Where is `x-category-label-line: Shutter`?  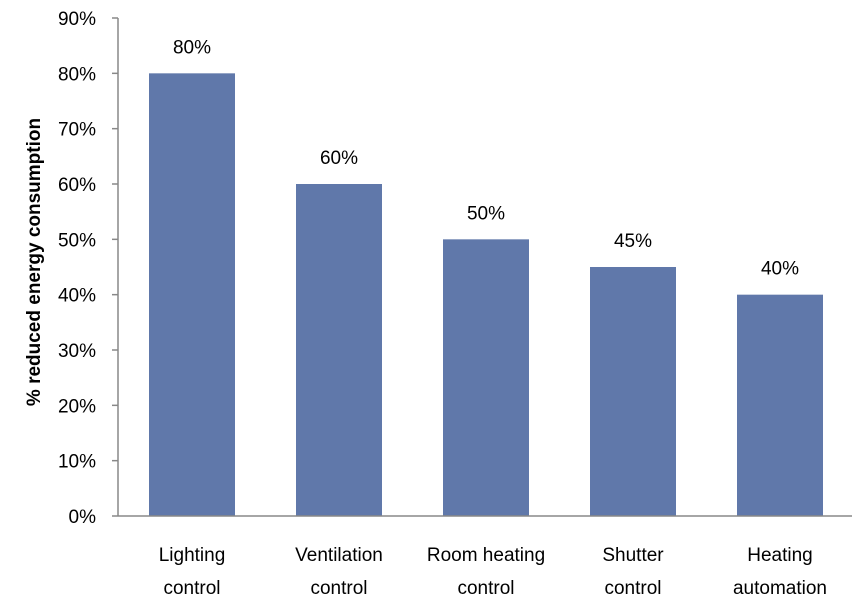
x-category-label-line: Shutter is located at coordinates (633, 555).